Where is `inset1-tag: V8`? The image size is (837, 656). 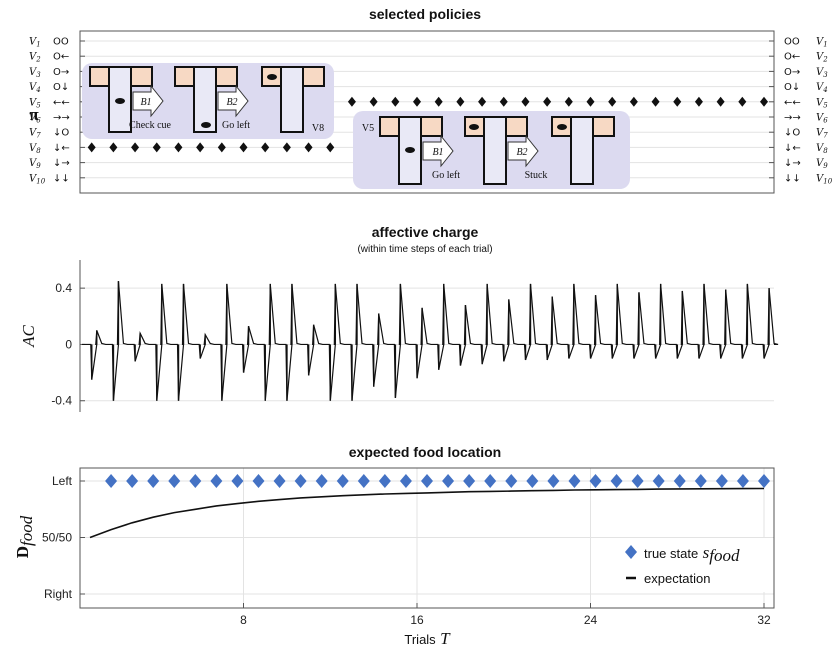
inset1-tag: V8 is located at coordinates (318, 128).